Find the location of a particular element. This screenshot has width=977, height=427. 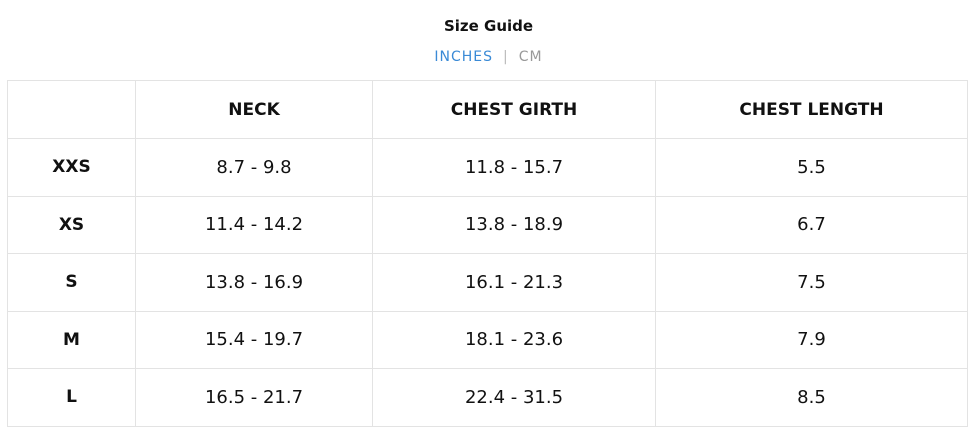

table-cell: 18.1 - 23.6 is located at coordinates (514, 339).